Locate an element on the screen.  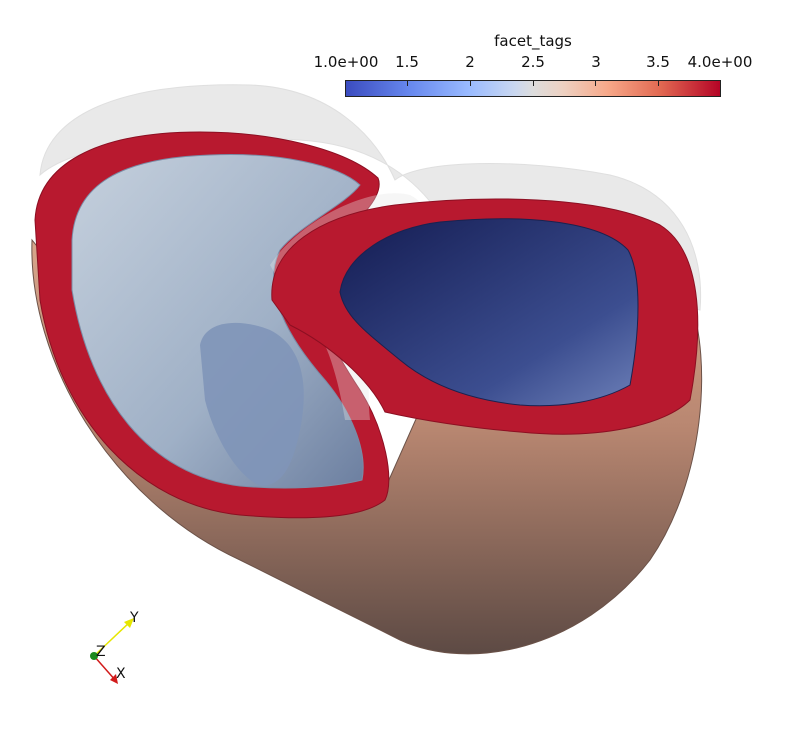
legend-title: facet_tags is located at coordinates (533, 41).